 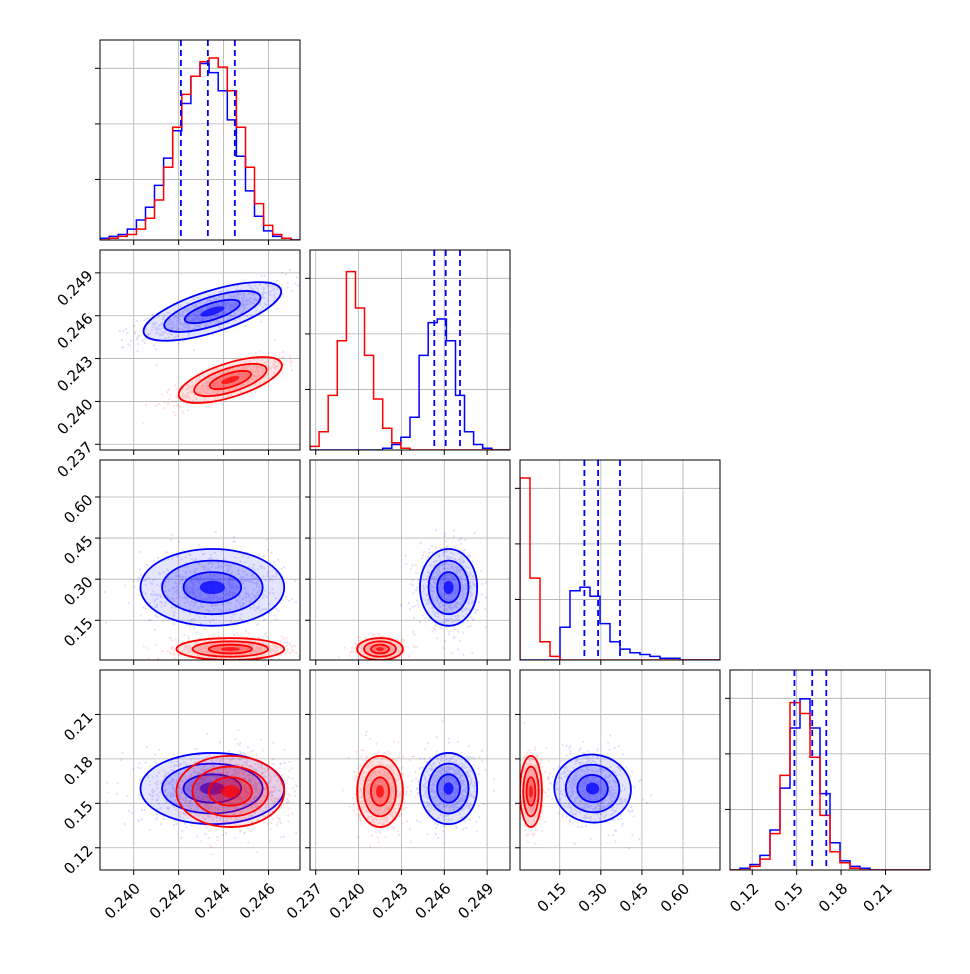 I want to click on tick-label-x: 0.21, so click(x=877, y=898).